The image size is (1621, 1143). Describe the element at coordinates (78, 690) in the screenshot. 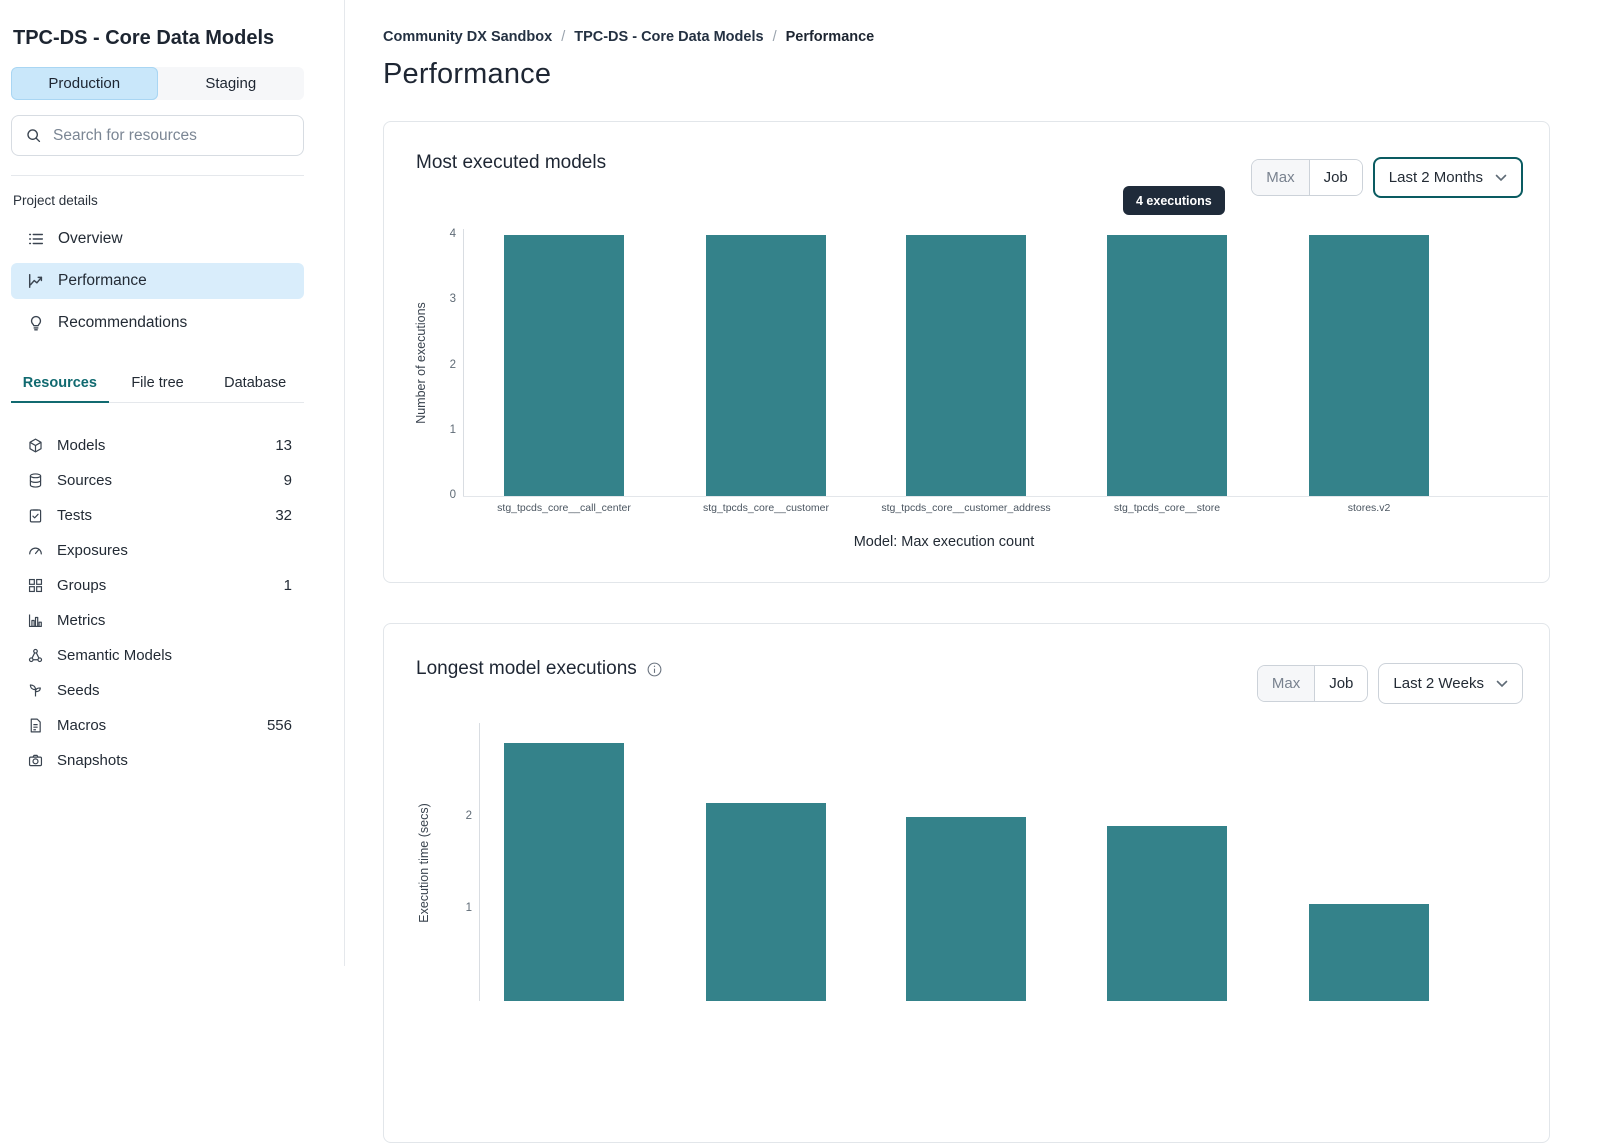

I see `resource-label: Seeds` at that location.